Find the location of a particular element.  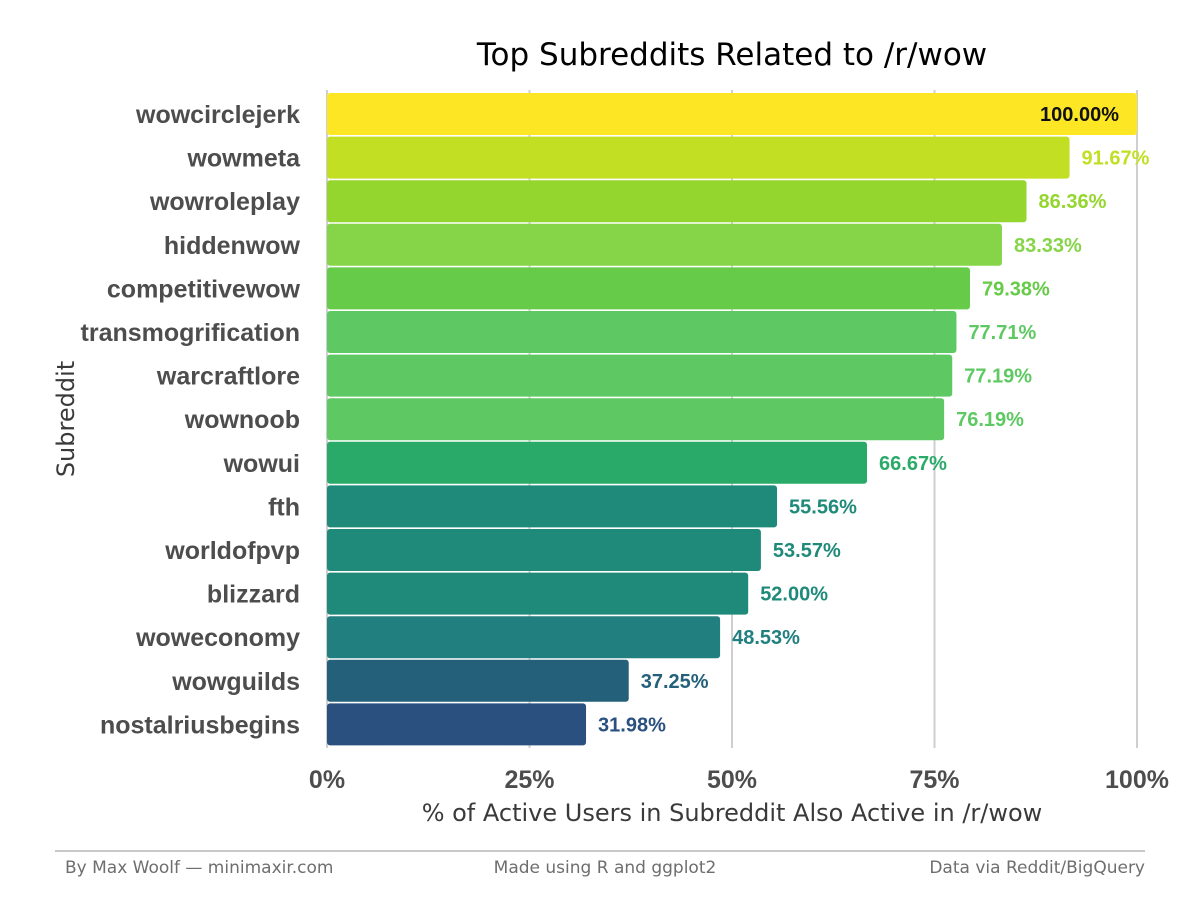

y-axis-label: Subreddit is located at coordinates (66, 419).